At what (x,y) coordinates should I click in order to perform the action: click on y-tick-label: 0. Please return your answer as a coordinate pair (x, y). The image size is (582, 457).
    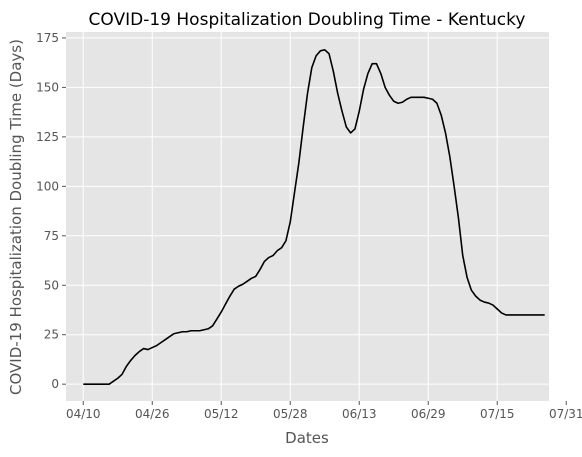
    Looking at the image, I should click on (55, 384).